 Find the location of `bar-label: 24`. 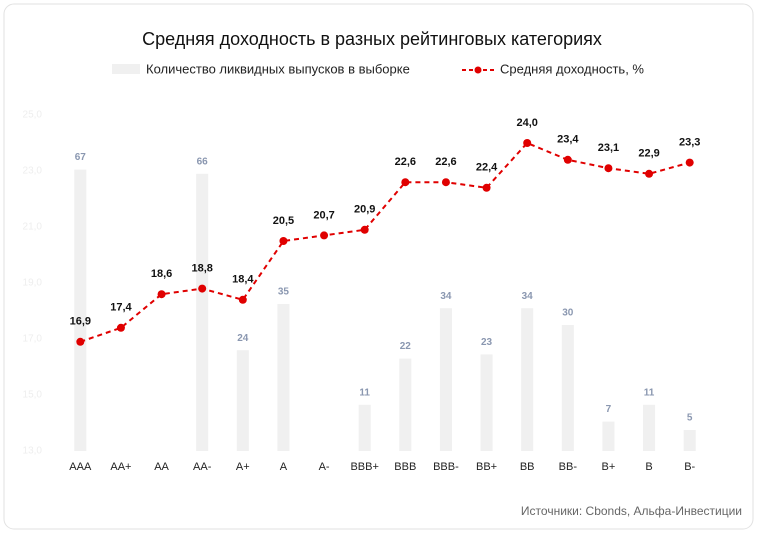

bar-label: 24 is located at coordinates (243, 338).